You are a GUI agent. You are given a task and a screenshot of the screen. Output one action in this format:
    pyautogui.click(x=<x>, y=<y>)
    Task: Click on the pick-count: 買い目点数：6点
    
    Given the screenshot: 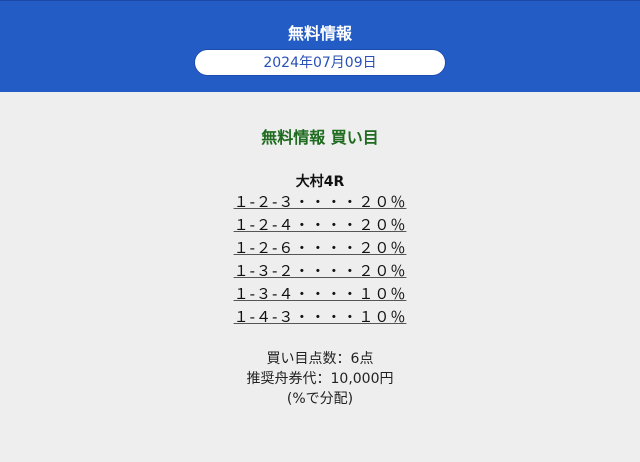 What is the action you would take?
    pyautogui.click(x=320, y=359)
    